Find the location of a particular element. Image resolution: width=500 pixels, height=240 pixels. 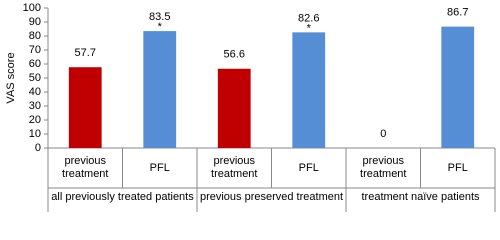

value-label: 82.6 is located at coordinates (308, 18).